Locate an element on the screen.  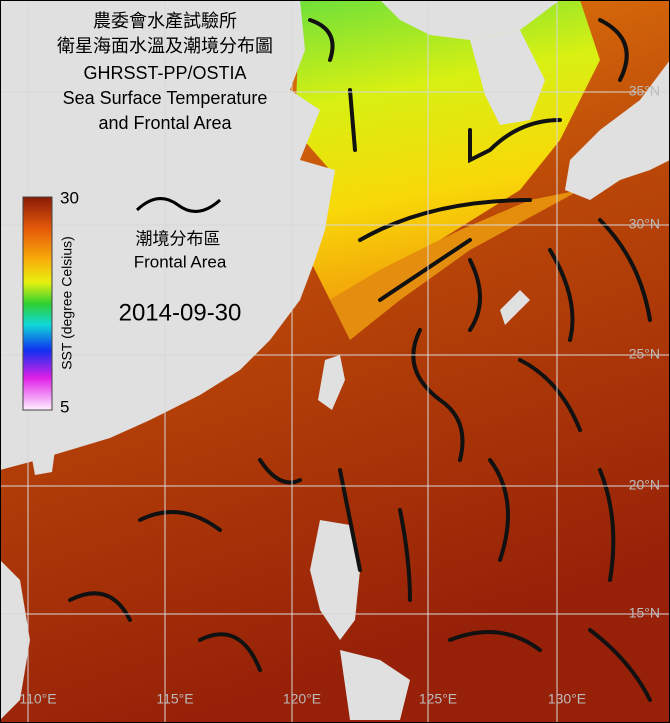
title-line: 農委會水產試驗所 is located at coordinates (165, 21).